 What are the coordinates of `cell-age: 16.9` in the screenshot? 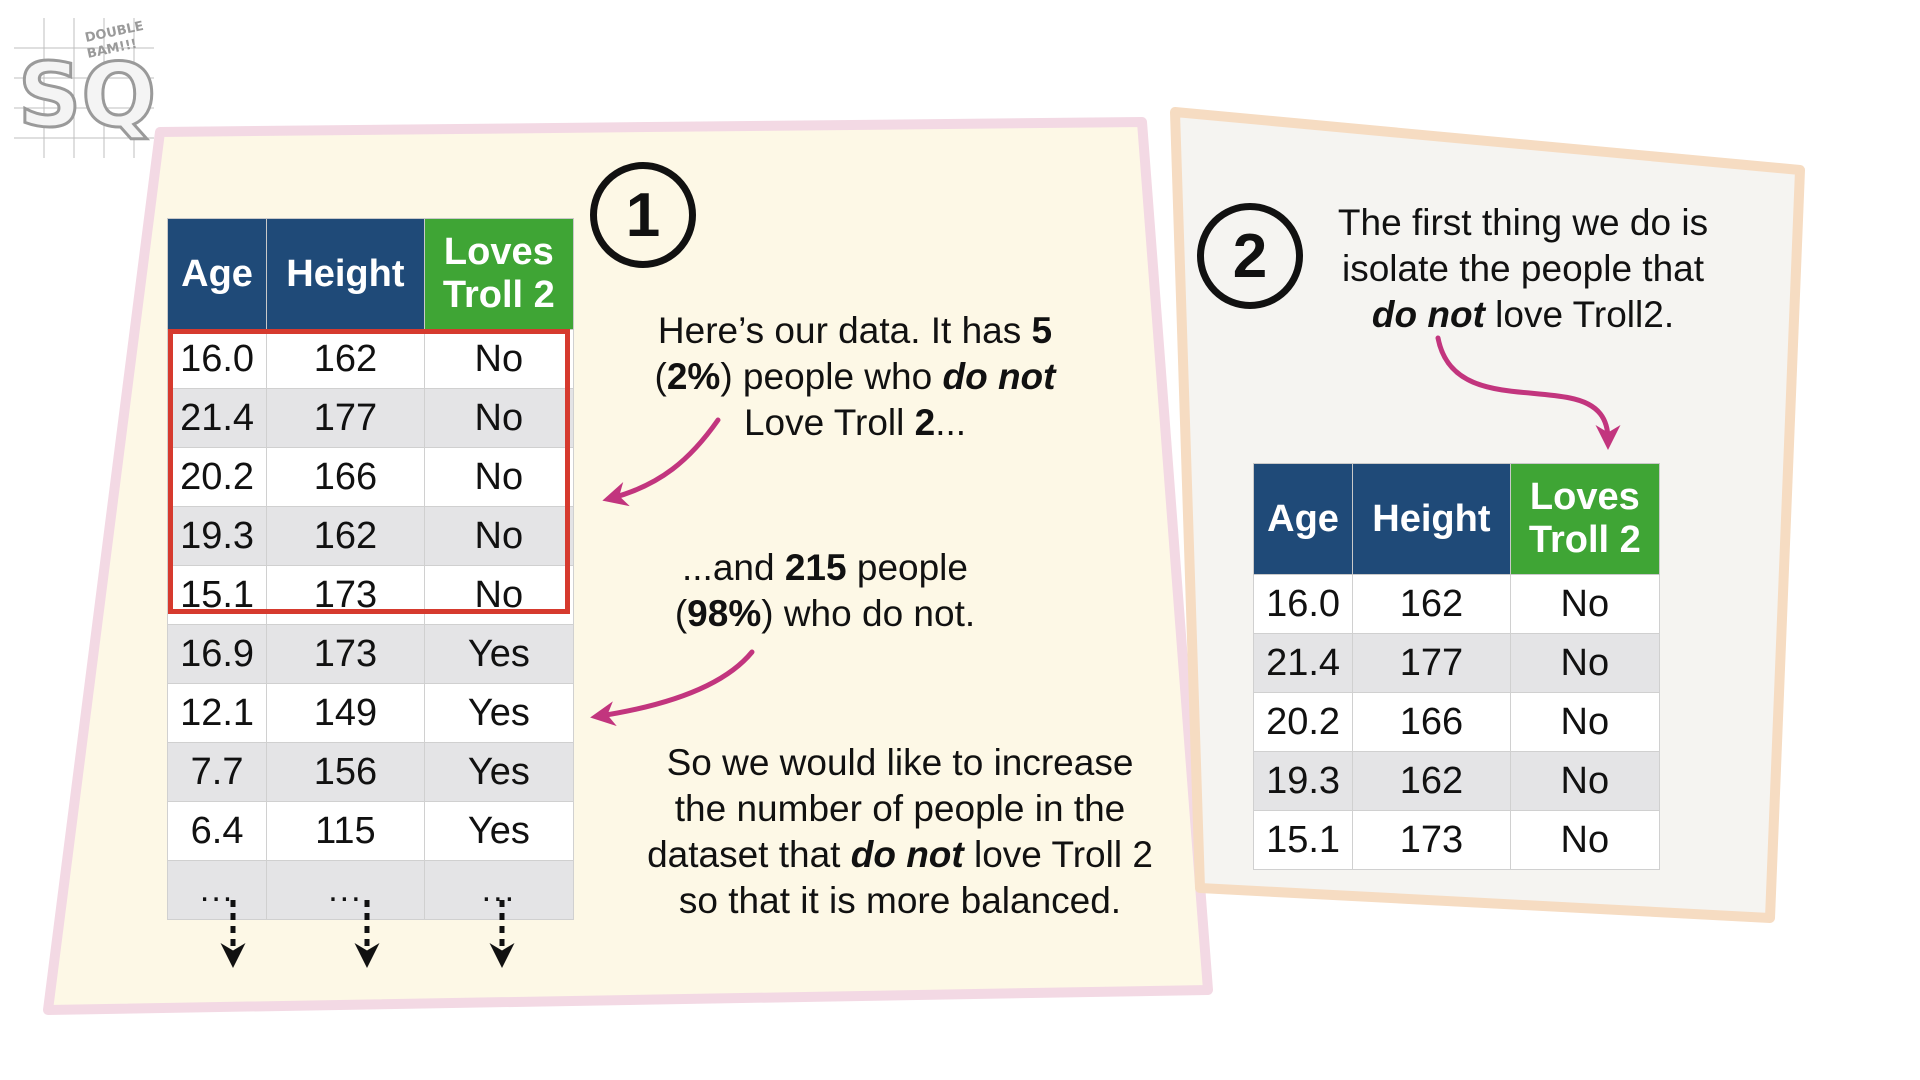 It's located at (217, 654).